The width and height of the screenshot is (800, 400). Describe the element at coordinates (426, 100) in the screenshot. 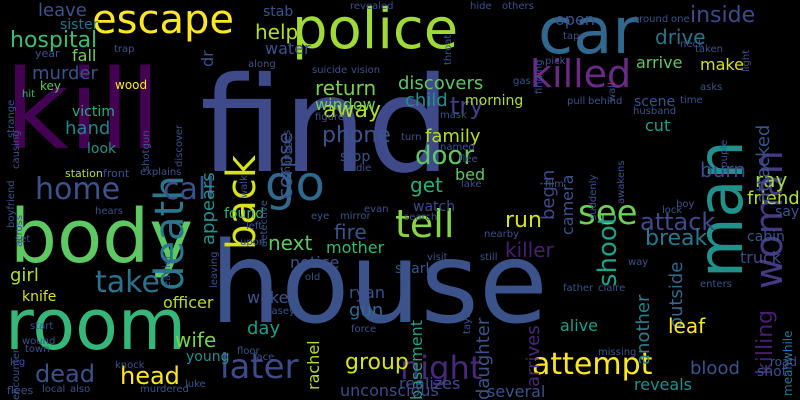

I see `word-child: child` at that location.